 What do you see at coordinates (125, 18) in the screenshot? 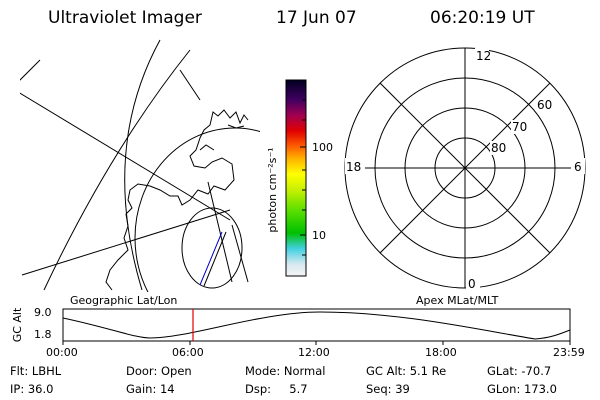
I see `app-title: Ultraviolet Imager` at bounding box center [125, 18].